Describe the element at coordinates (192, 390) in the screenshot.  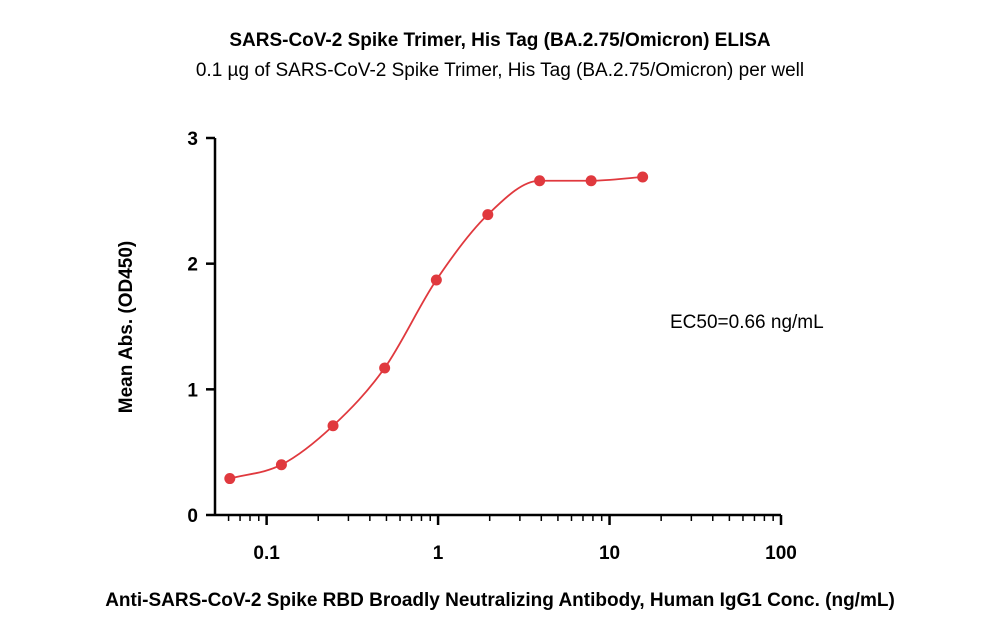
I see `y-tick-label: 1` at that location.